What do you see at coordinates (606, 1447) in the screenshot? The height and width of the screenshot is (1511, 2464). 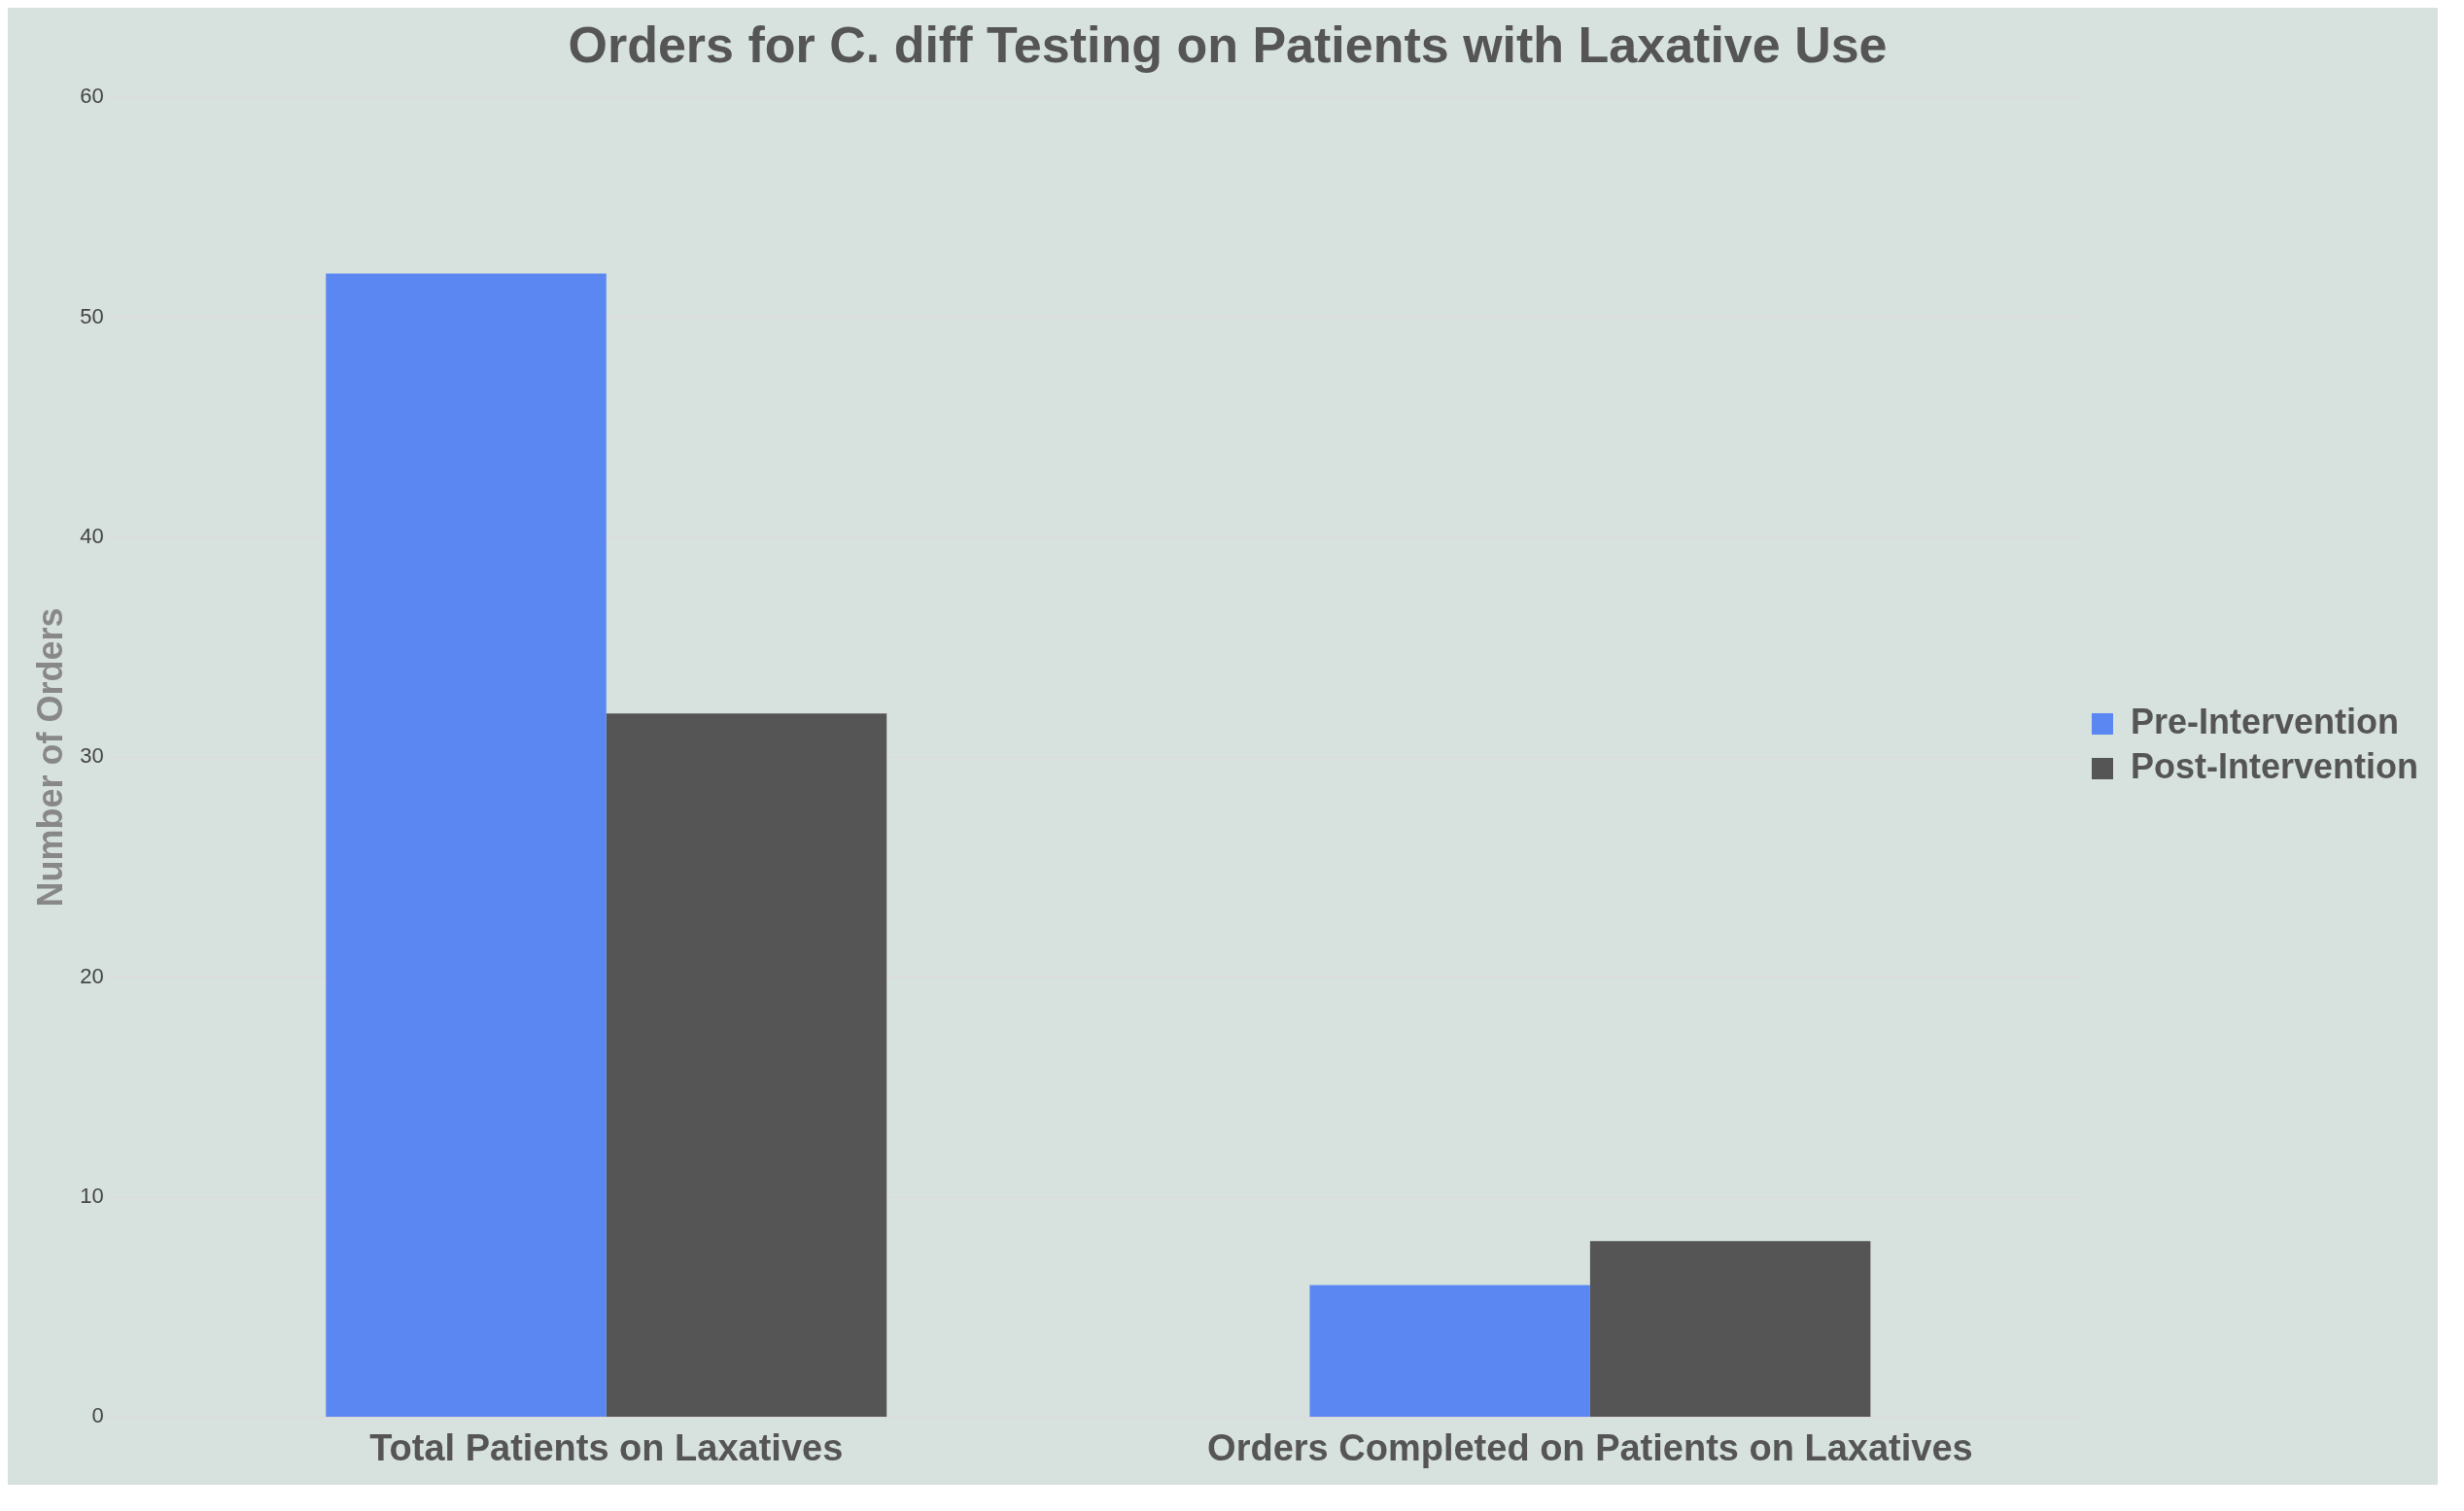 I see `x-tick-label: Total Patients on Laxatives` at bounding box center [606, 1447].